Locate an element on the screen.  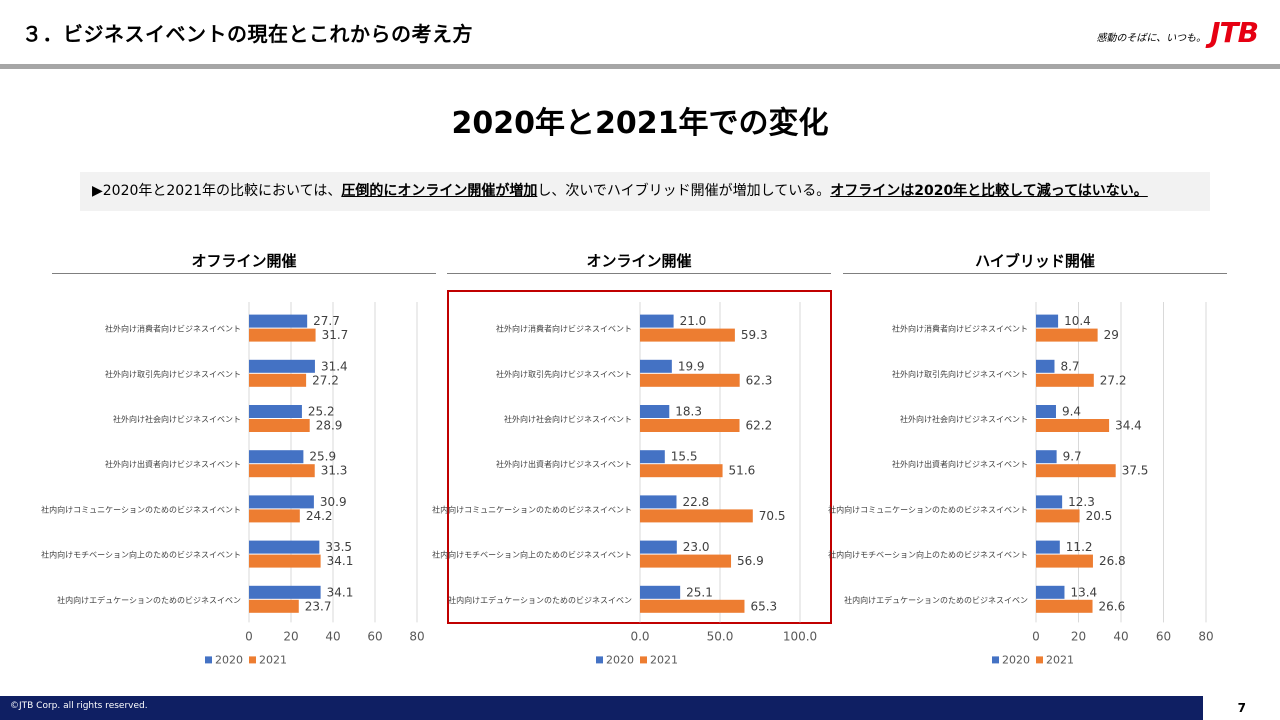
summary-emphasis-online: 圧倒的にオンライン開催が増加 is located at coordinates (439, 191).